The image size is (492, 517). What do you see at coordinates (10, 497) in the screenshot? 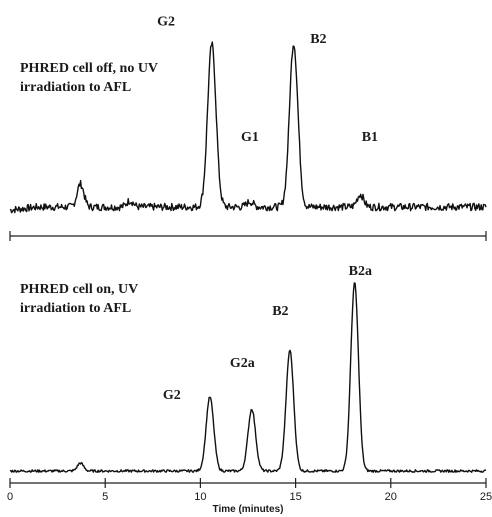
I see `x-tick-label-0: 0` at bounding box center [10, 497].